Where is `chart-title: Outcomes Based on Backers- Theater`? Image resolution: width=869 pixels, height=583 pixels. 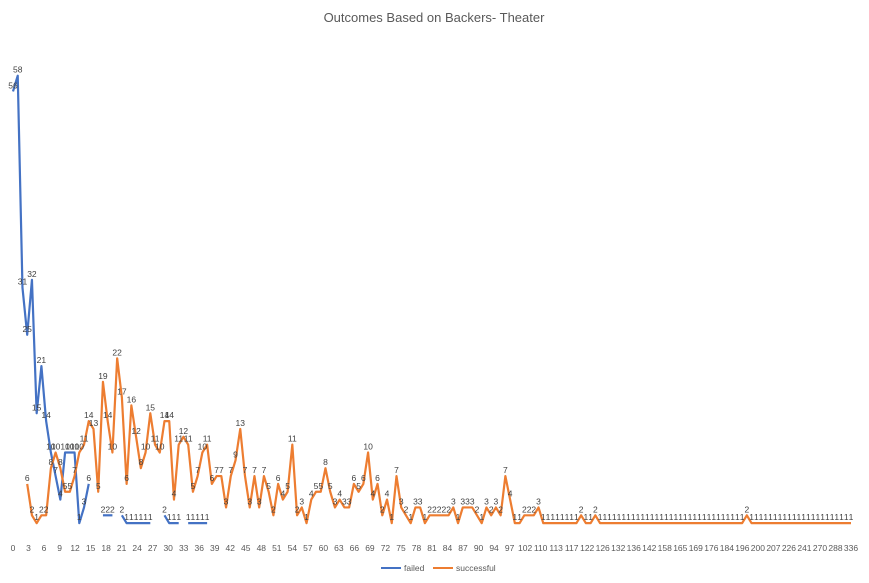
chart-title: Outcomes Based on Backers- Theater is located at coordinates (435, 17).